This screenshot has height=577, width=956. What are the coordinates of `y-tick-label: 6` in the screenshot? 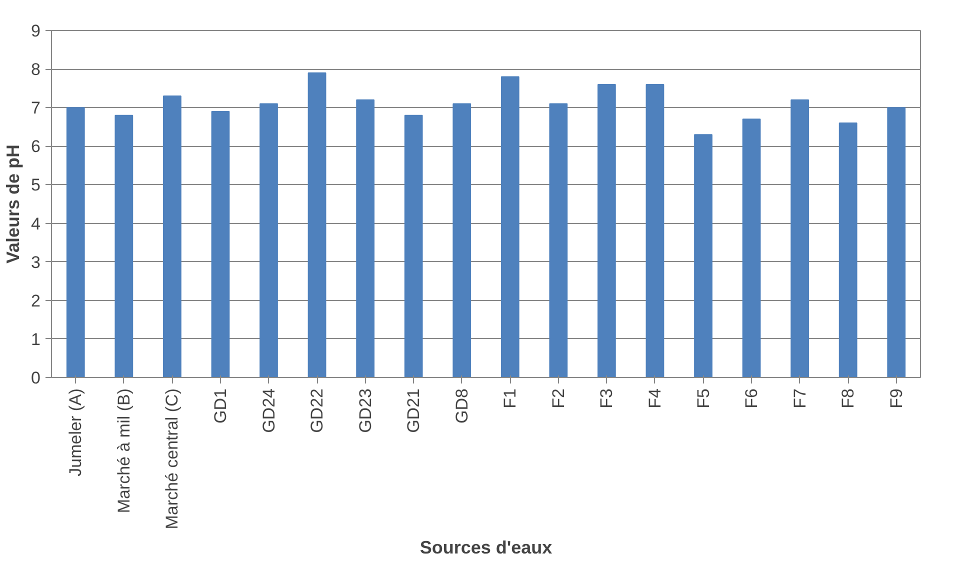 It's located at (36, 146).